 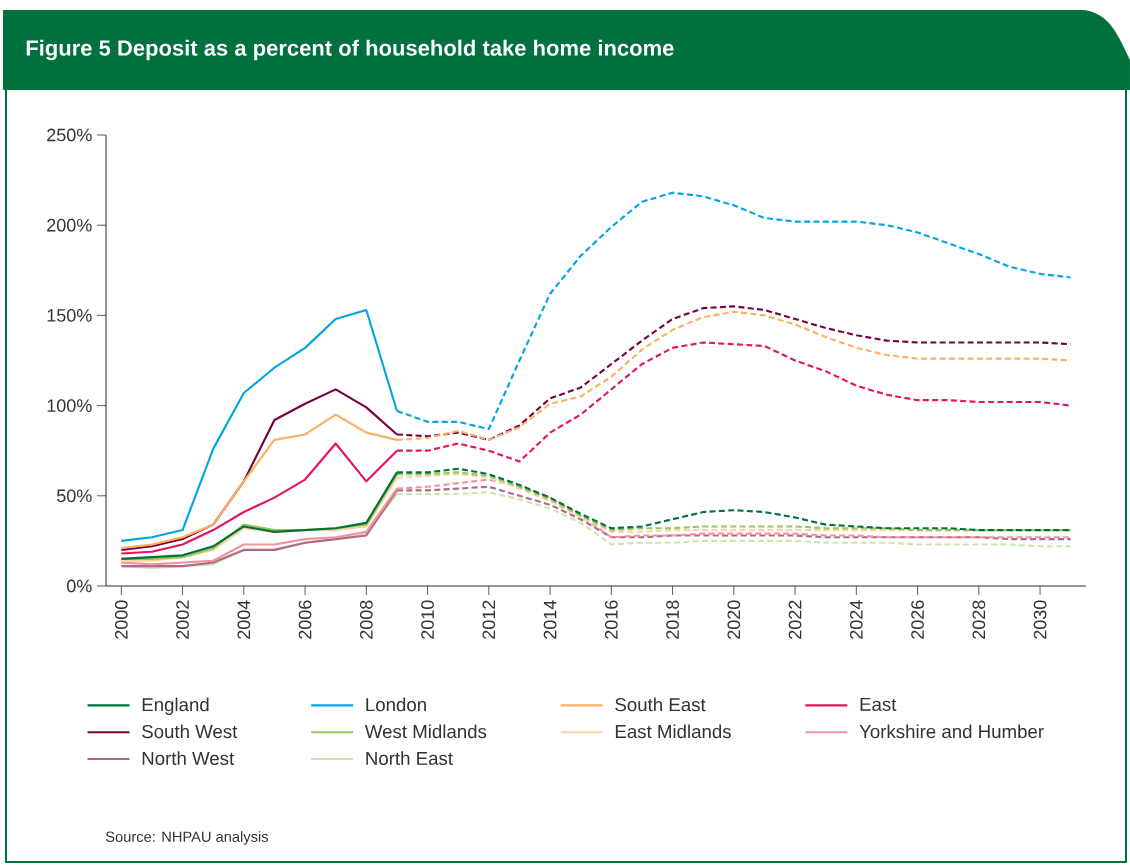 I want to click on legend-label: South East, so click(x=660, y=704).